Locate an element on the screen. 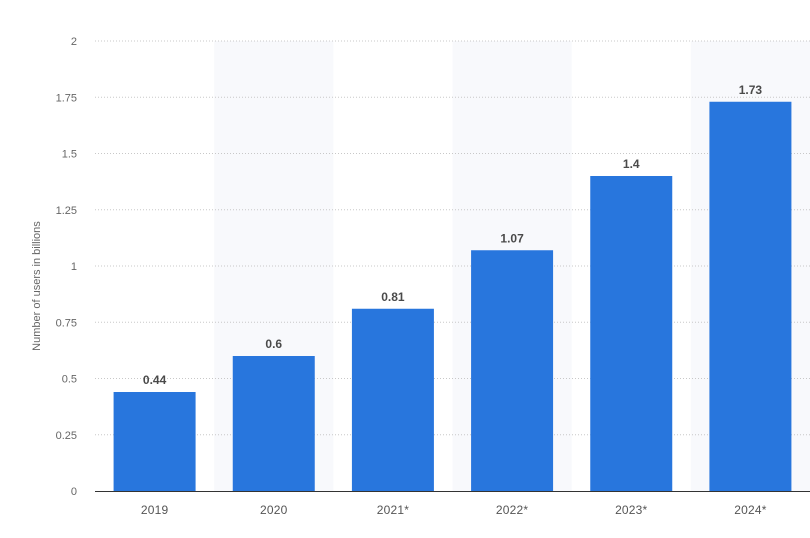 The width and height of the screenshot is (810, 538). data-label: 0.6 is located at coordinates (273, 344).